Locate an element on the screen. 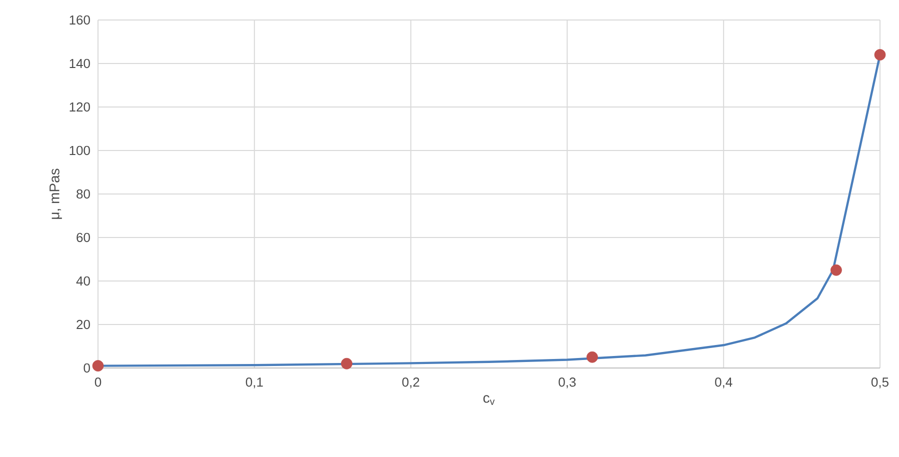 The height and width of the screenshot is (457, 899). x-axis-title: c$_{v}$ is located at coordinates (489, 400).